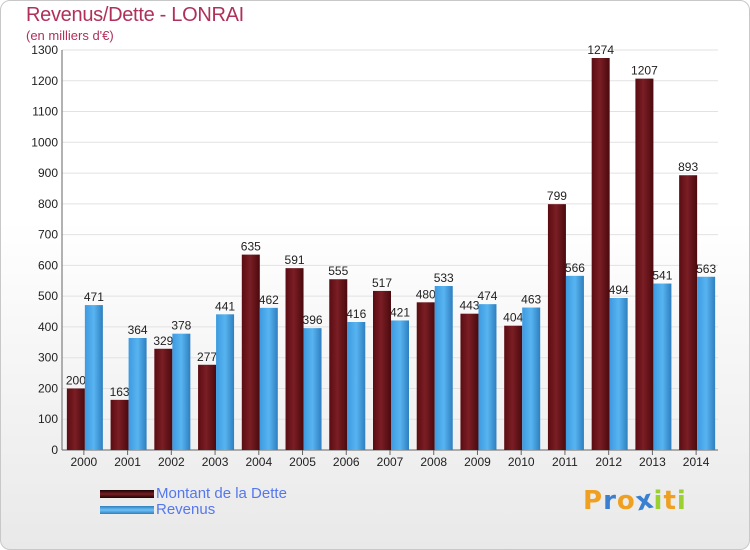  Describe the element at coordinates (565, 462) in the screenshot. I see `x-tick-label: 2011` at that location.